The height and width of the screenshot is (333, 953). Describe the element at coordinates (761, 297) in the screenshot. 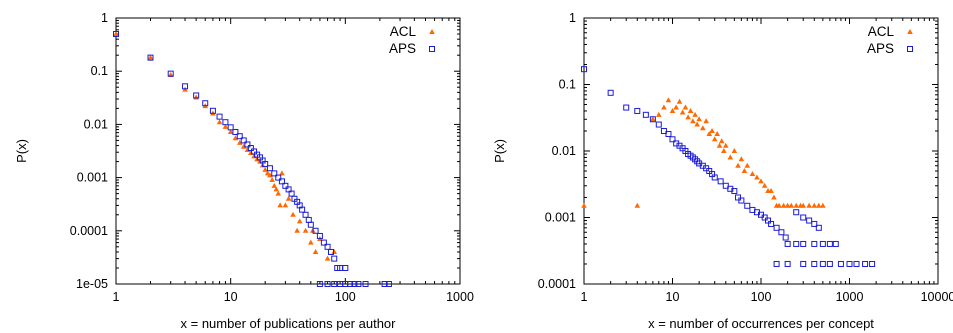

I see `x-tick-label: 100` at that location.